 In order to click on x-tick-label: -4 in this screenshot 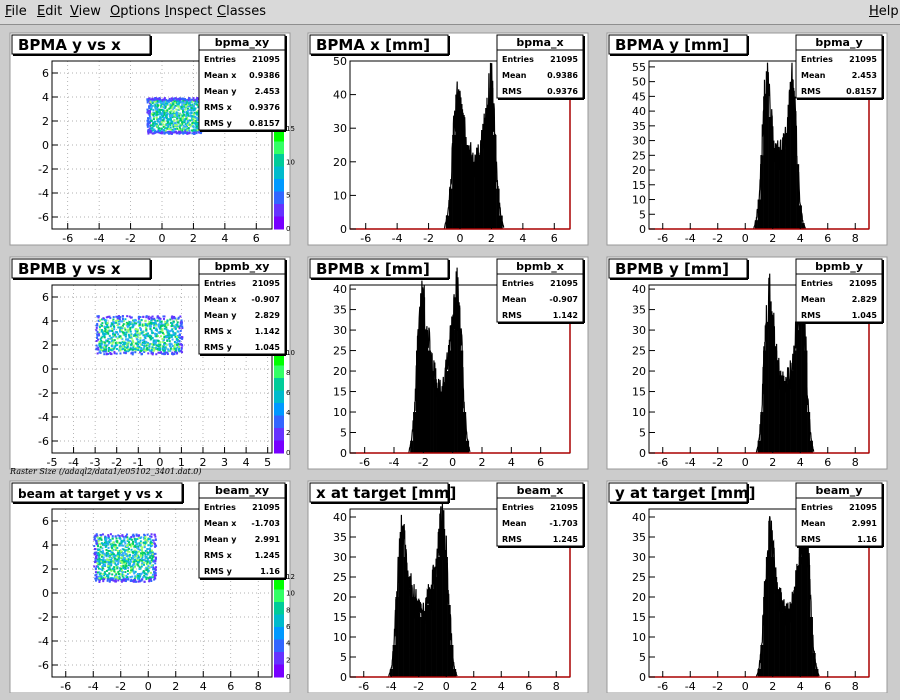, I will do `click(397, 238)`.